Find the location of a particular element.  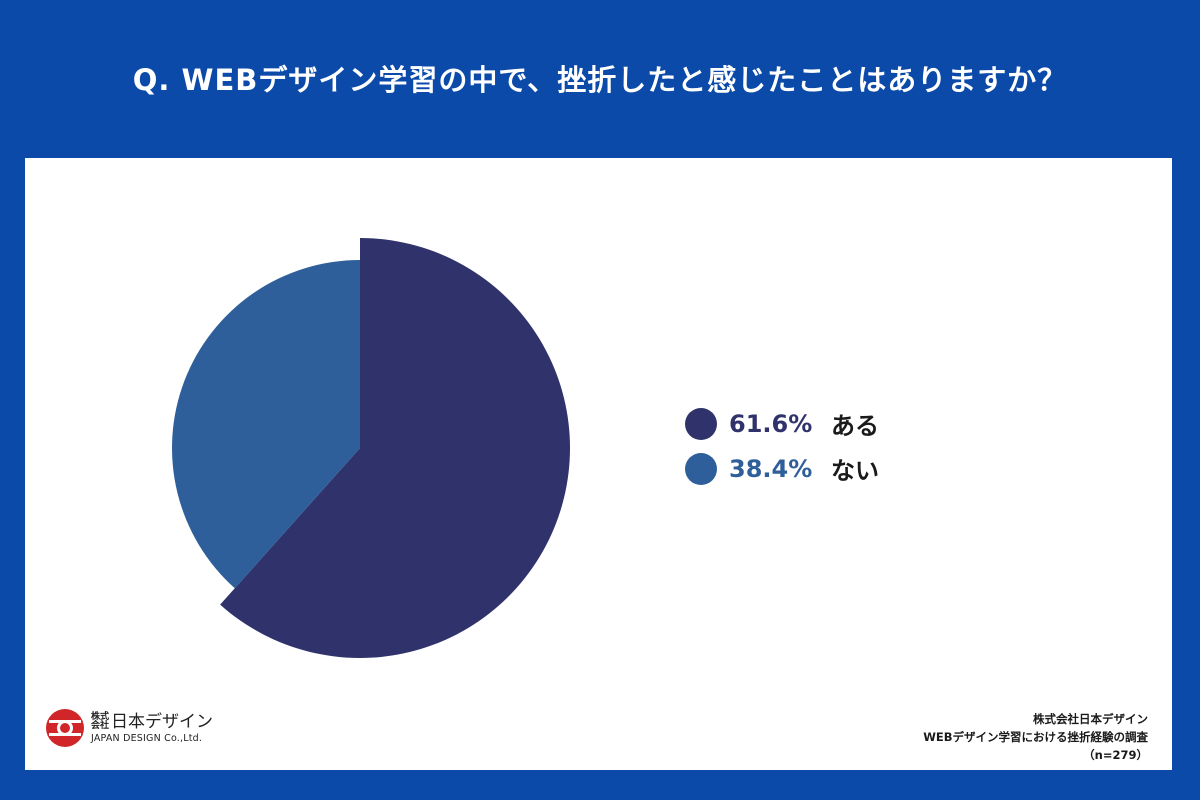

legend-pct-aru: 61.6% is located at coordinates (771, 423).